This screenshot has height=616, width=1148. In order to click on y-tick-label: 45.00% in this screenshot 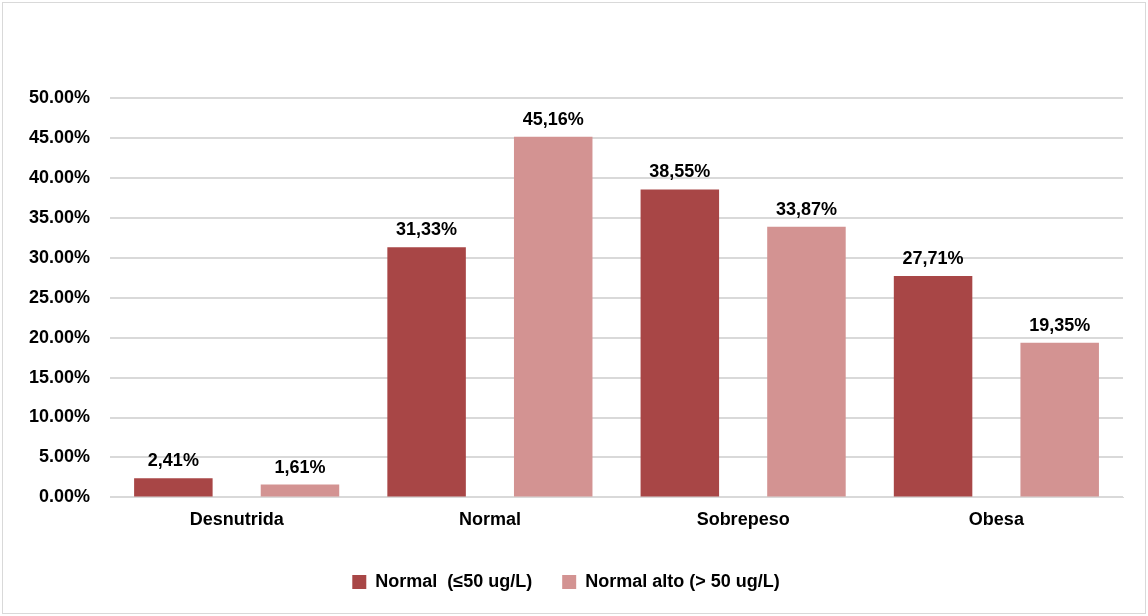, I will do `click(59, 136)`.